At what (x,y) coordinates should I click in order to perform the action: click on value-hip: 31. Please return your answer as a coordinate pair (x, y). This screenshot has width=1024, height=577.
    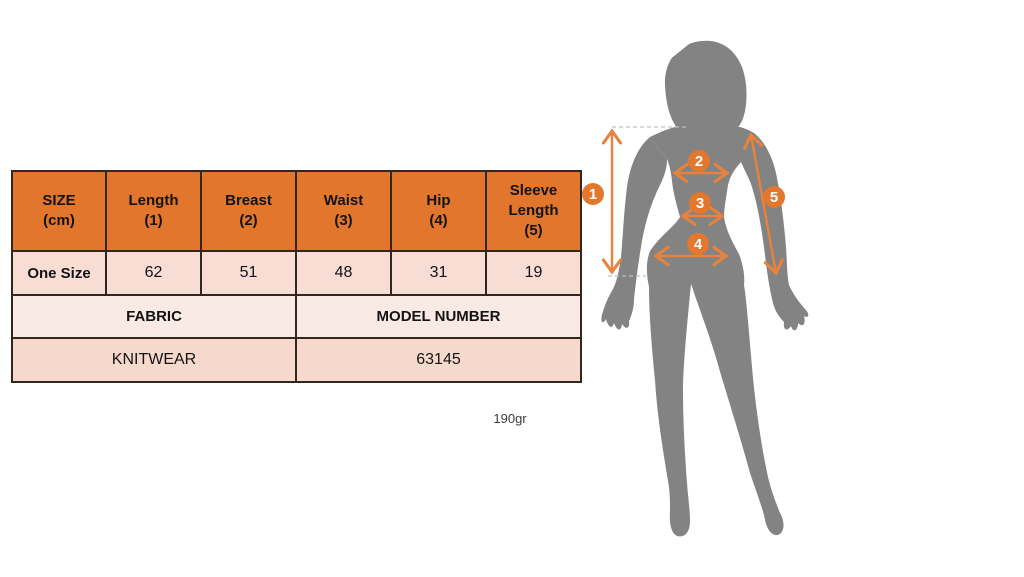
    Looking at the image, I should click on (438, 273).